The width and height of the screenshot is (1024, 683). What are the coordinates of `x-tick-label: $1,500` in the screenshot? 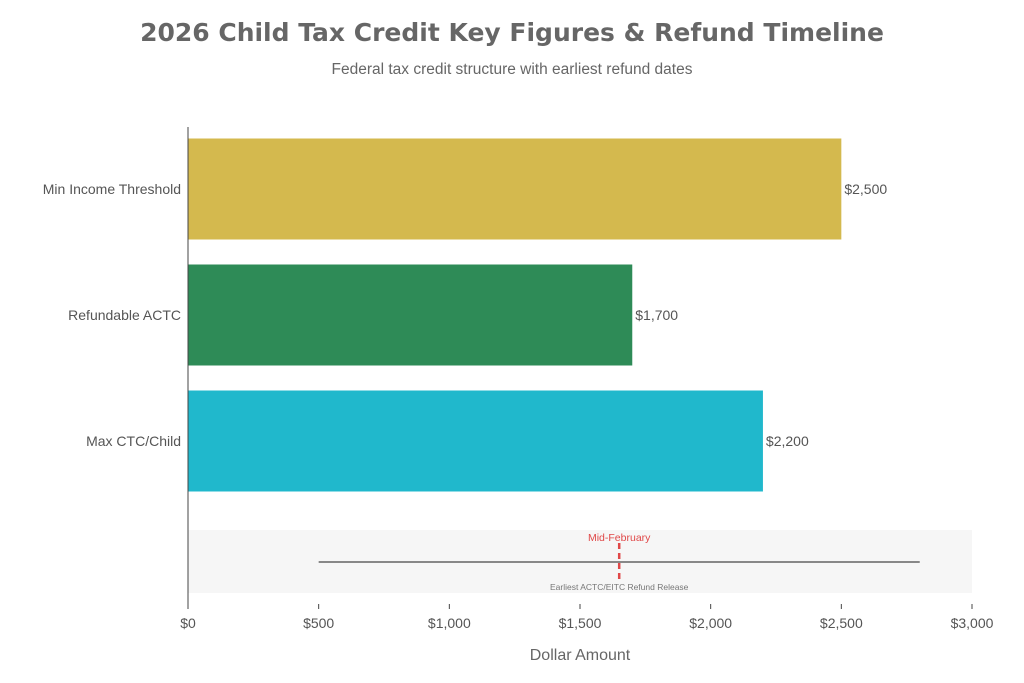 It's located at (580, 623).